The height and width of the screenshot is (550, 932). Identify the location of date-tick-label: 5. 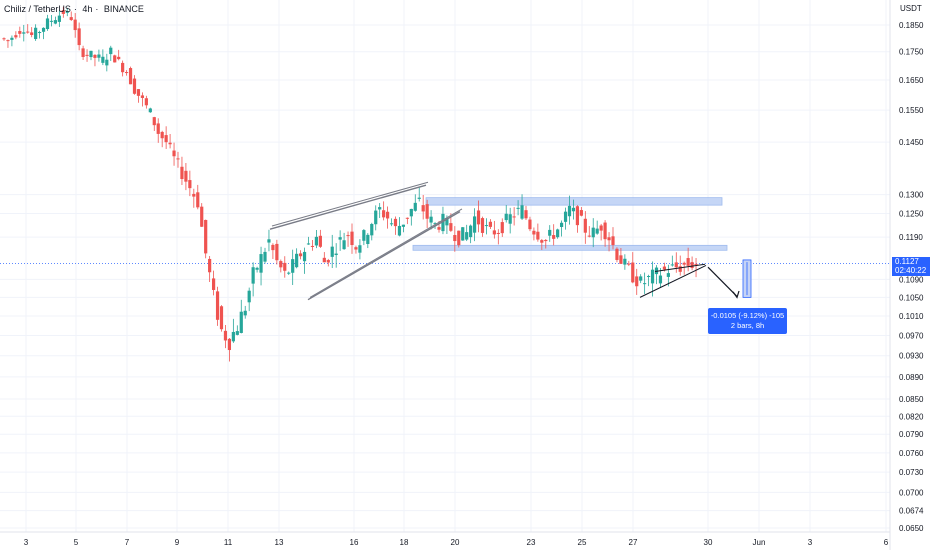
(76, 542).